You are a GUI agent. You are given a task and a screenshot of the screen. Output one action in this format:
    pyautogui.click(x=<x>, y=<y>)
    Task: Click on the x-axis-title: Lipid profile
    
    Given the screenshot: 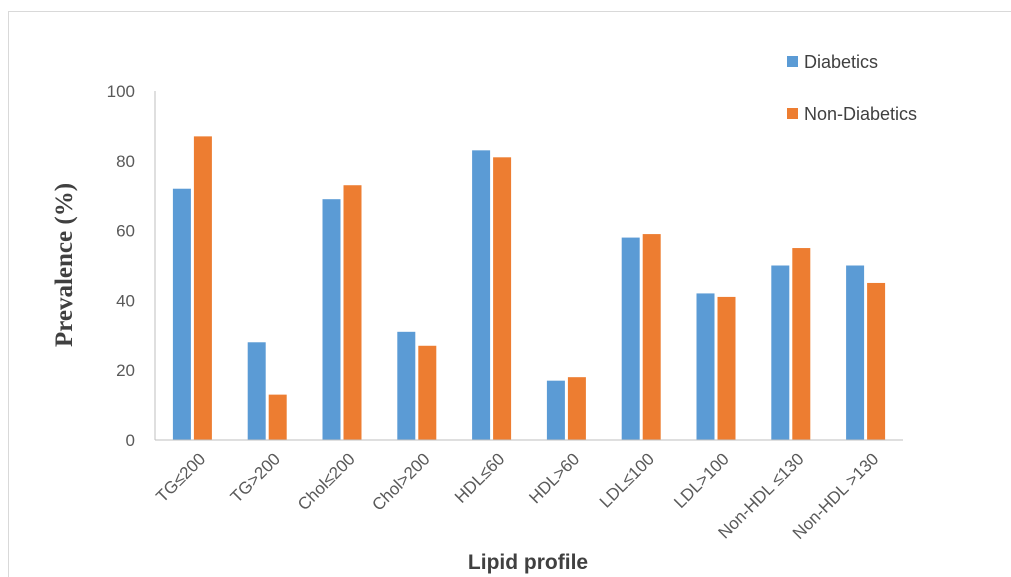 What is the action you would take?
    pyautogui.click(x=528, y=562)
    